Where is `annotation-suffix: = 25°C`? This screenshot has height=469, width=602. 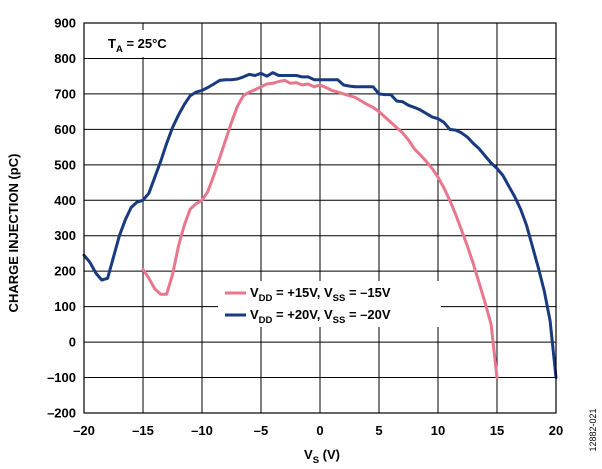
annotation-suffix: = 25°C is located at coordinates (145, 43).